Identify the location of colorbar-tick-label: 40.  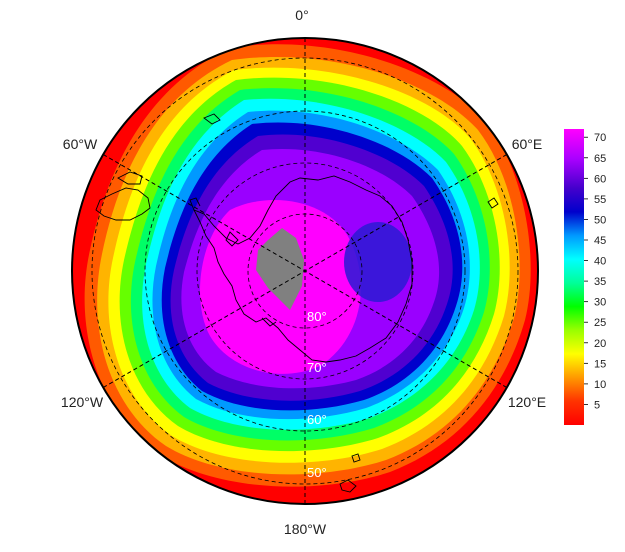
(600, 262).